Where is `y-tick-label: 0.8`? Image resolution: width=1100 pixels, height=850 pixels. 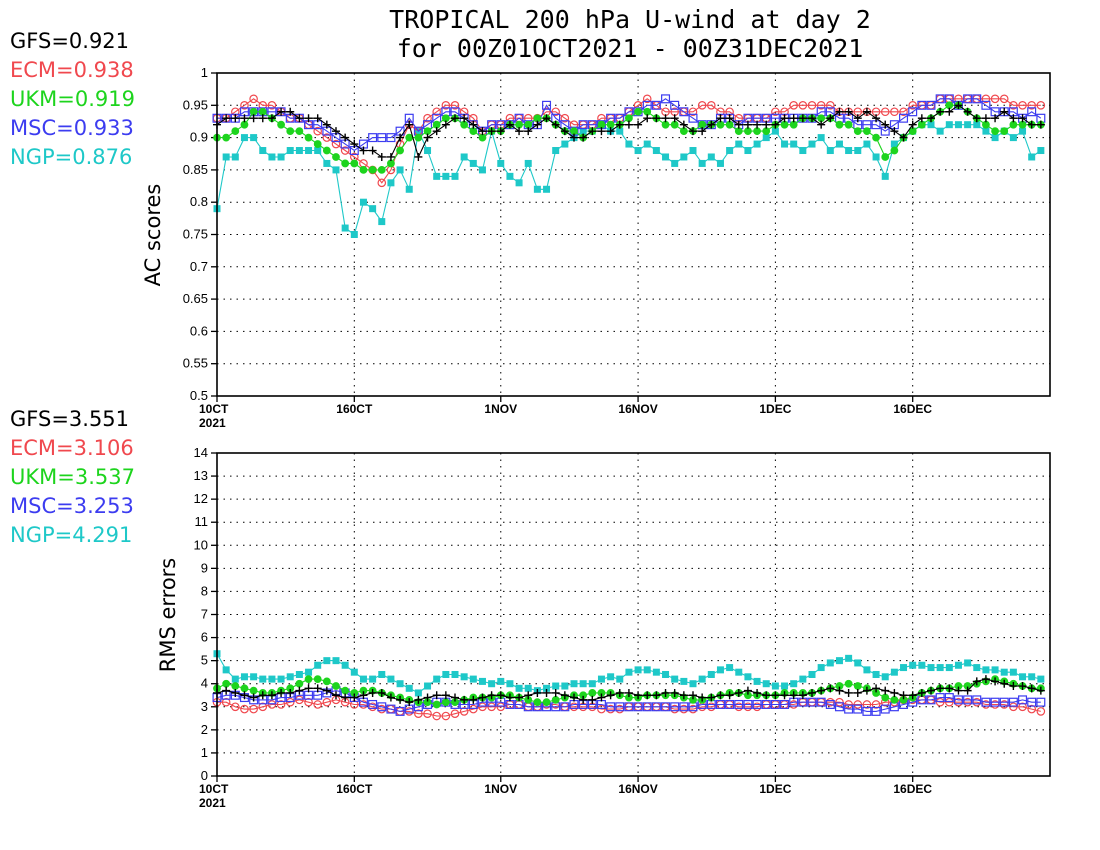
y-tick-label: 0.8 is located at coordinates (199, 201).